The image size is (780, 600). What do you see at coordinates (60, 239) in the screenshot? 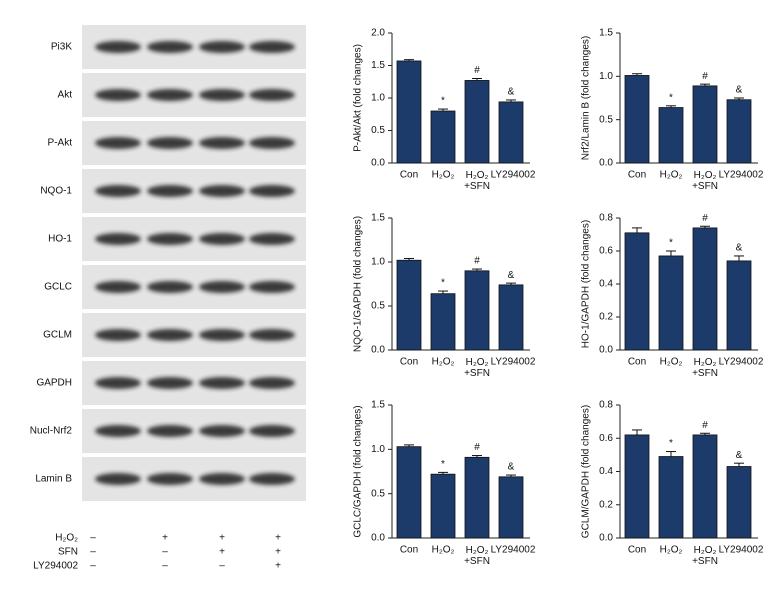
I see `blot-label: HO-1` at bounding box center [60, 239].